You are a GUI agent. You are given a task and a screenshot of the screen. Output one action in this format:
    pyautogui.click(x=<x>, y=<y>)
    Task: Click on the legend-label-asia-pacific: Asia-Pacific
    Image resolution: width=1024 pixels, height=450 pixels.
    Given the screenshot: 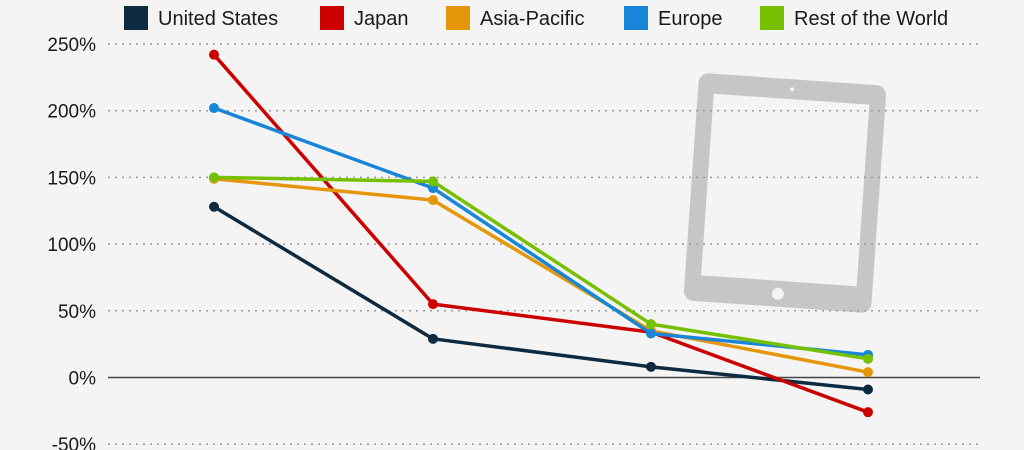 What is the action you would take?
    pyautogui.click(x=532, y=19)
    